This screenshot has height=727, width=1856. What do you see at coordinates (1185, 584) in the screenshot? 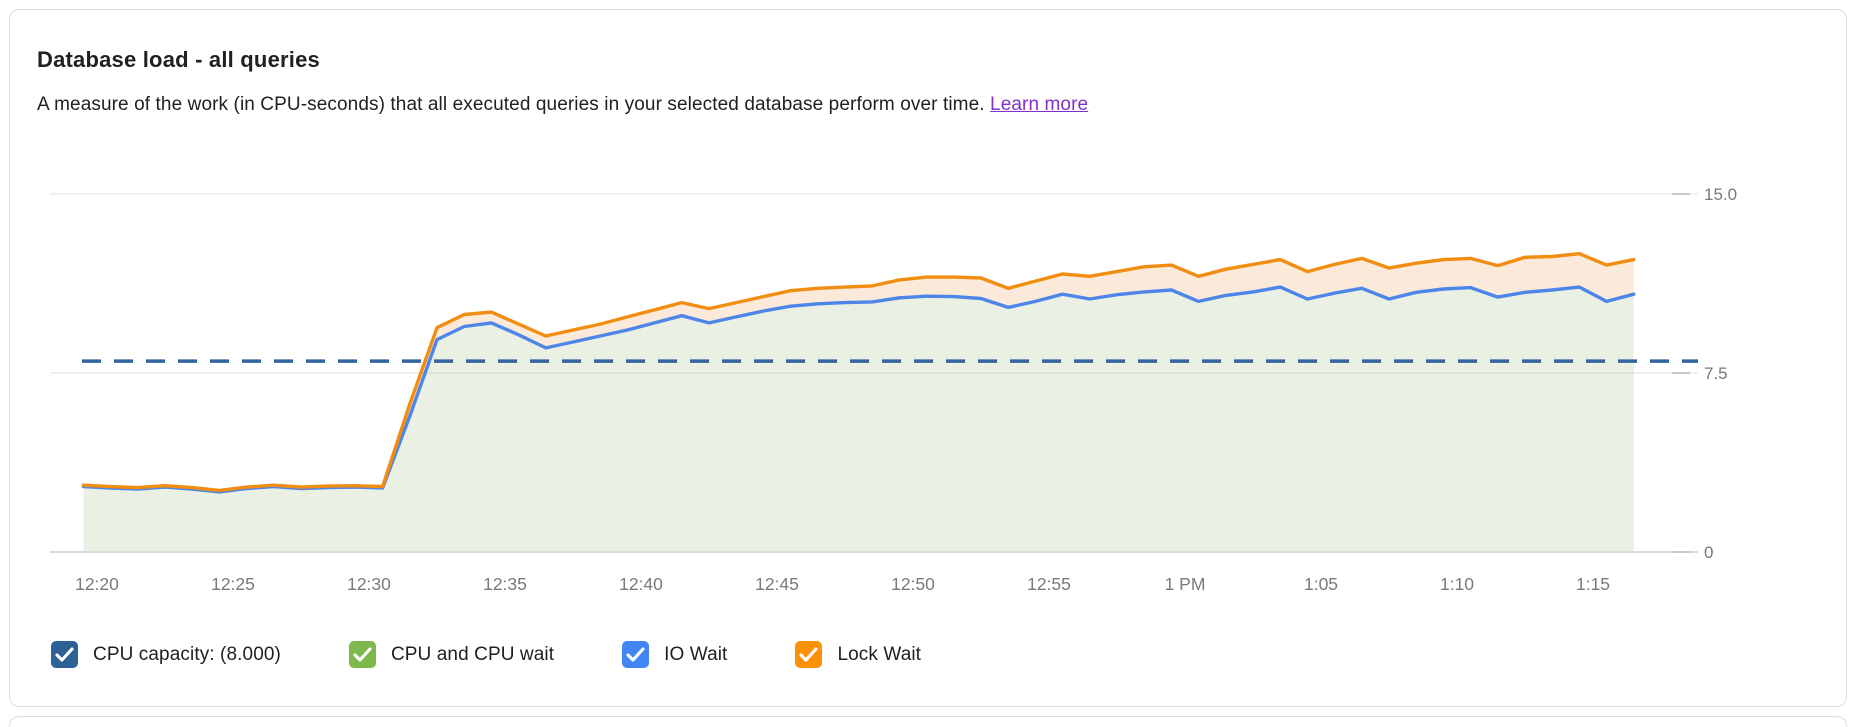
I see `x-axis-label: 1 PM` at bounding box center [1185, 584].